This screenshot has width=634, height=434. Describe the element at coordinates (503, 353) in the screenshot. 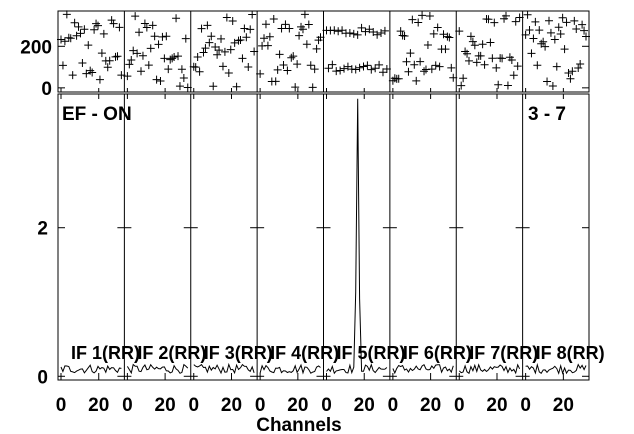

I see `panel-label: IF 7(RR)` at that location.